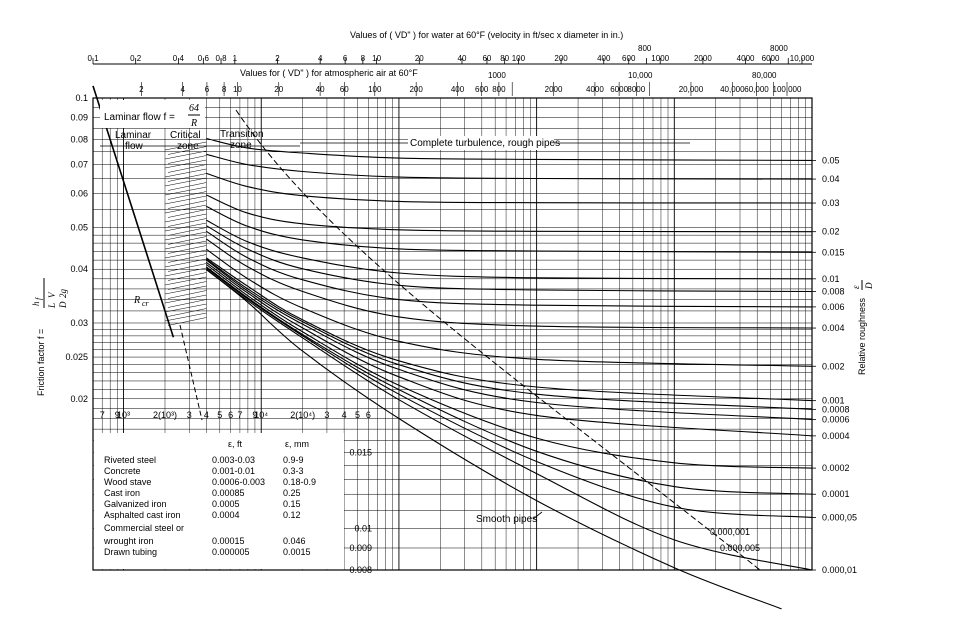  What do you see at coordinates (360, 548) in the screenshot?
I see `y-tick-label: 0.009` at bounding box center [360, 548].